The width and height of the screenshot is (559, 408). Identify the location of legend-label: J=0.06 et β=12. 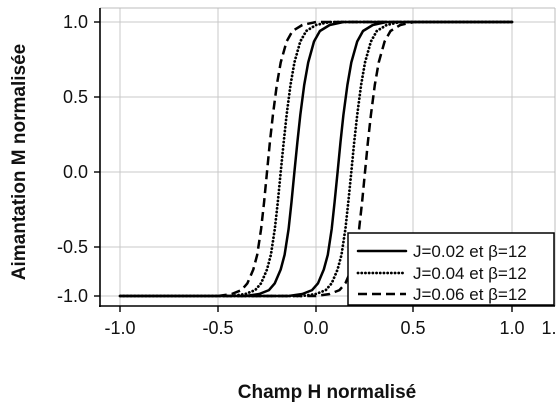
(470, 294).